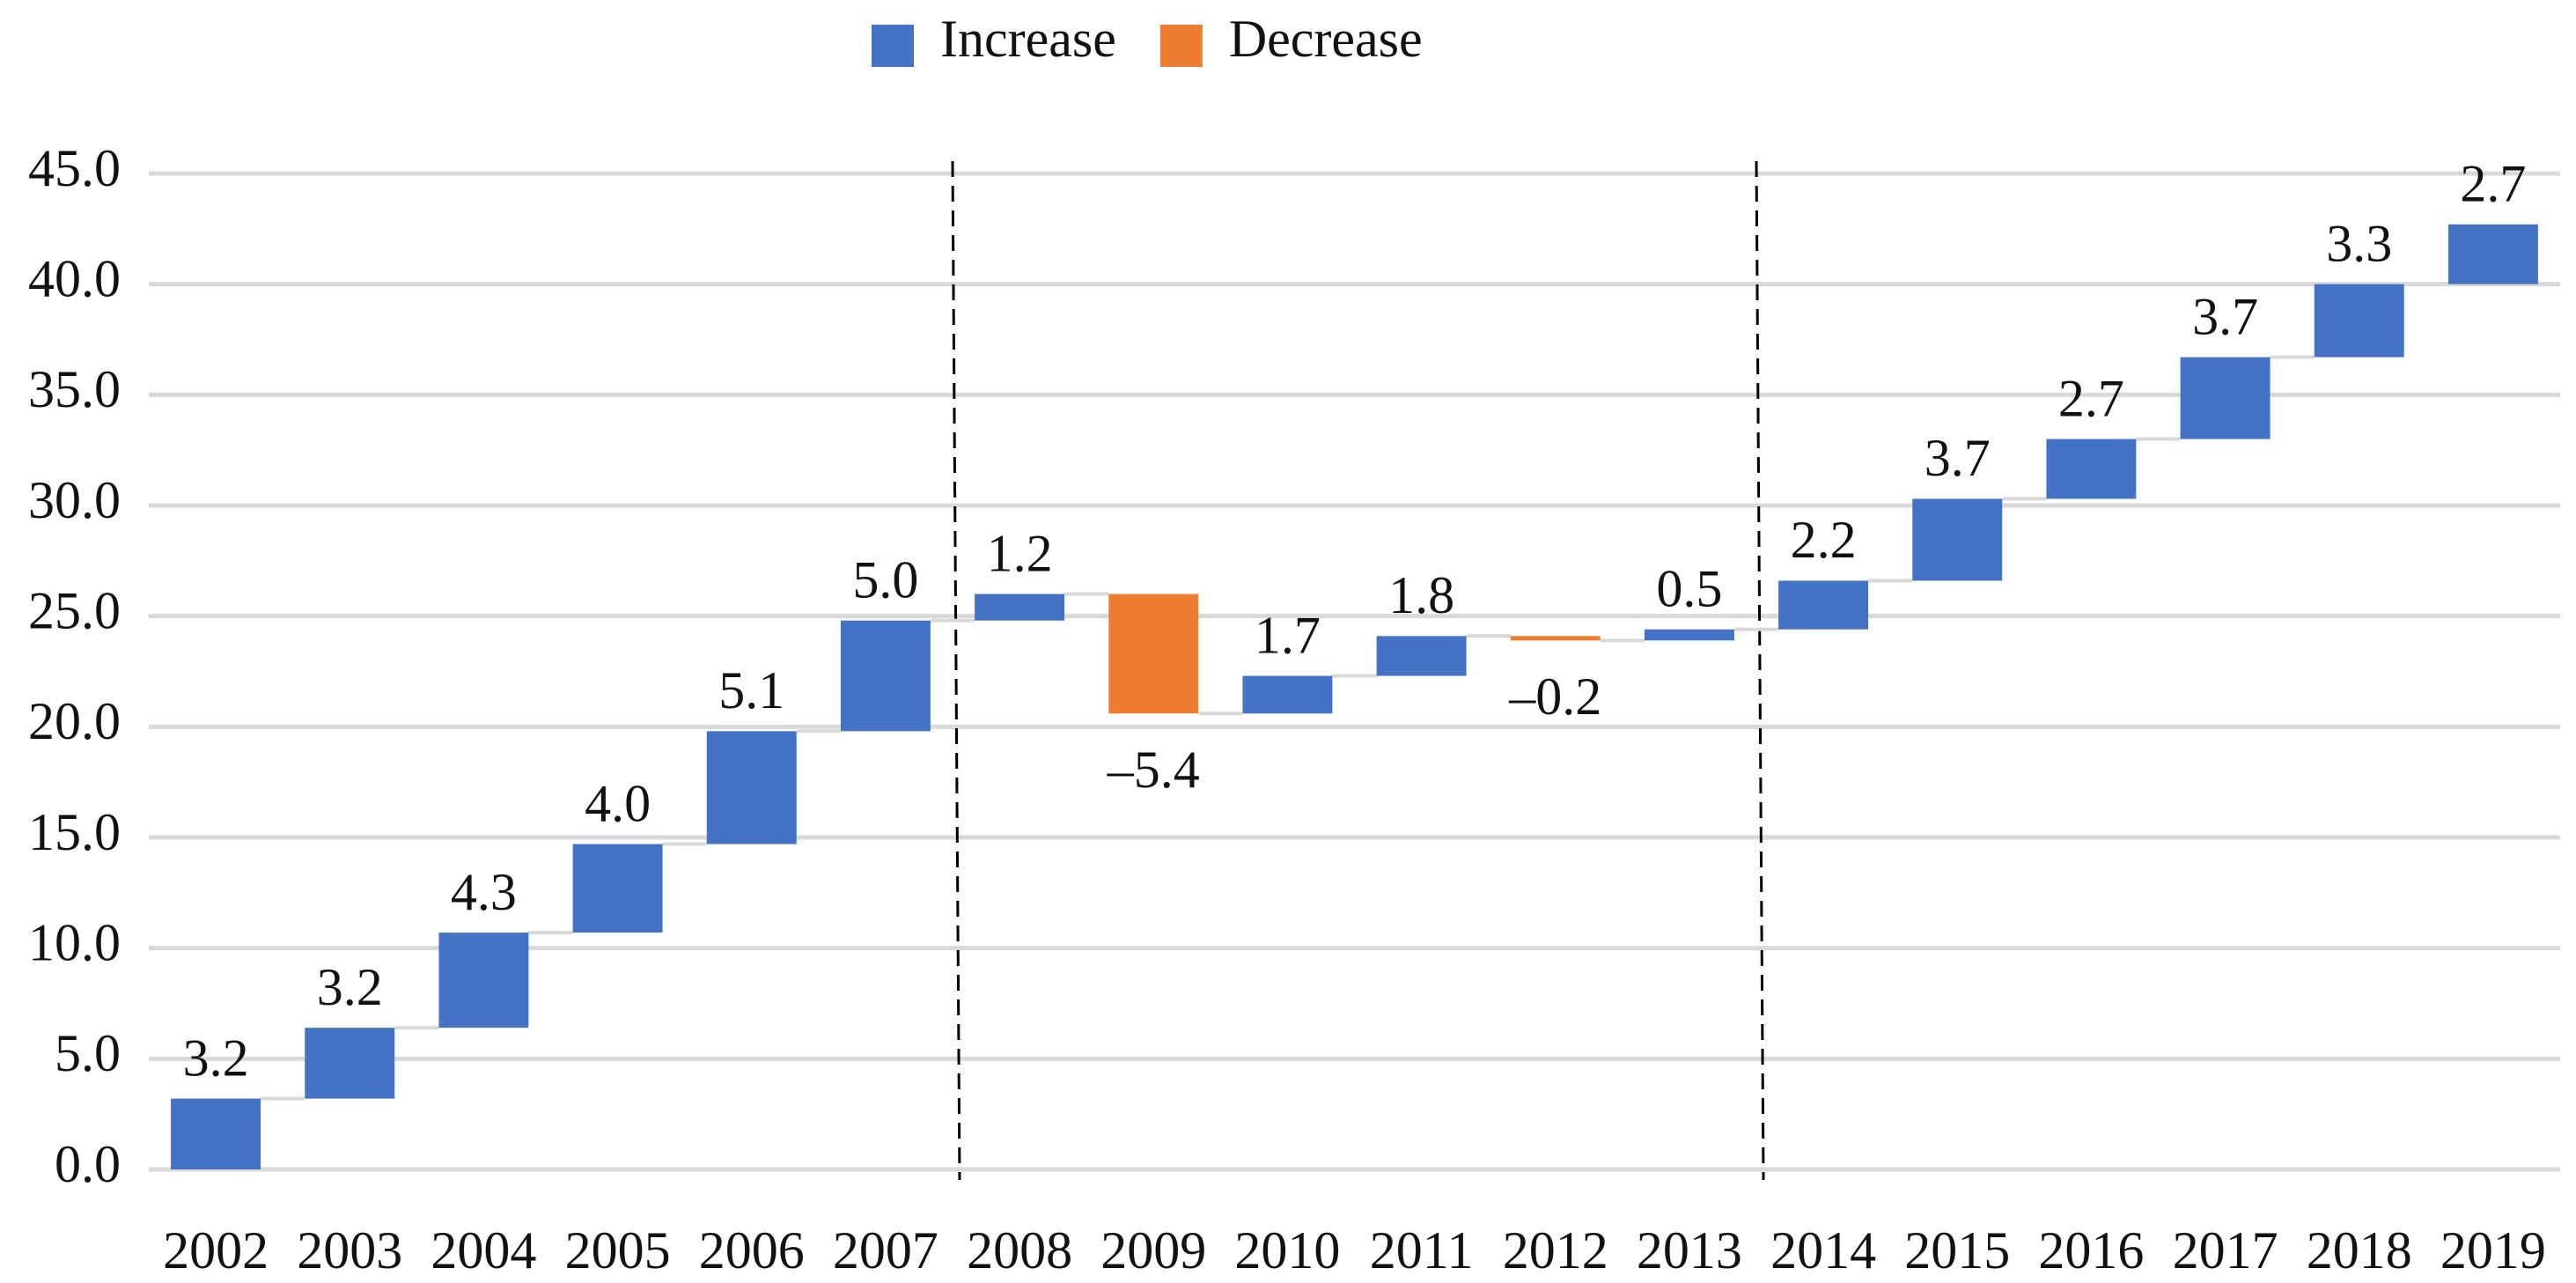  I want to click on y-tick-label: 5.0, so click(88, 1053).